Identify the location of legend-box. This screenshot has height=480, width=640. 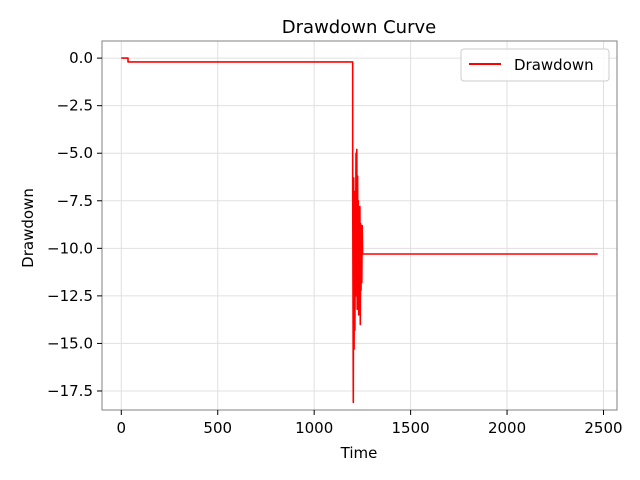
(535, 65).